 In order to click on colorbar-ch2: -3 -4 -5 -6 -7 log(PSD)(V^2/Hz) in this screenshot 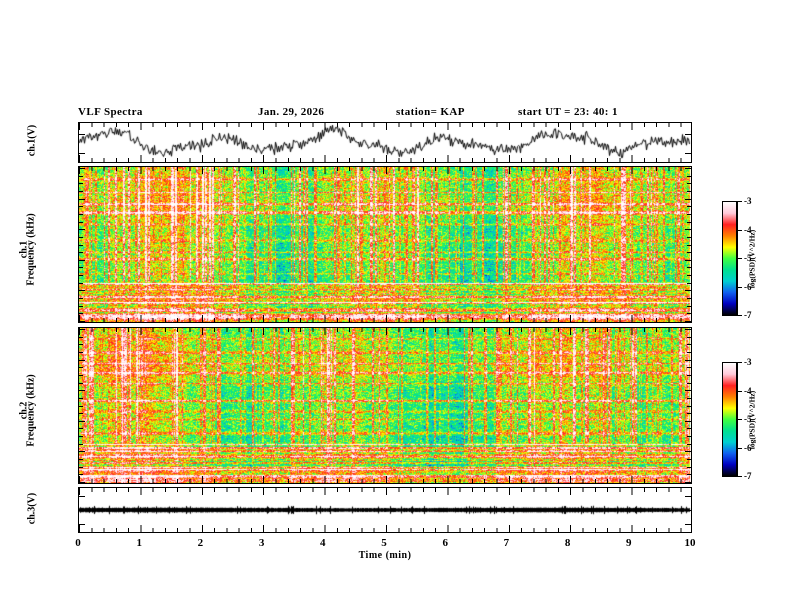, I will do `click(752, 419)`.